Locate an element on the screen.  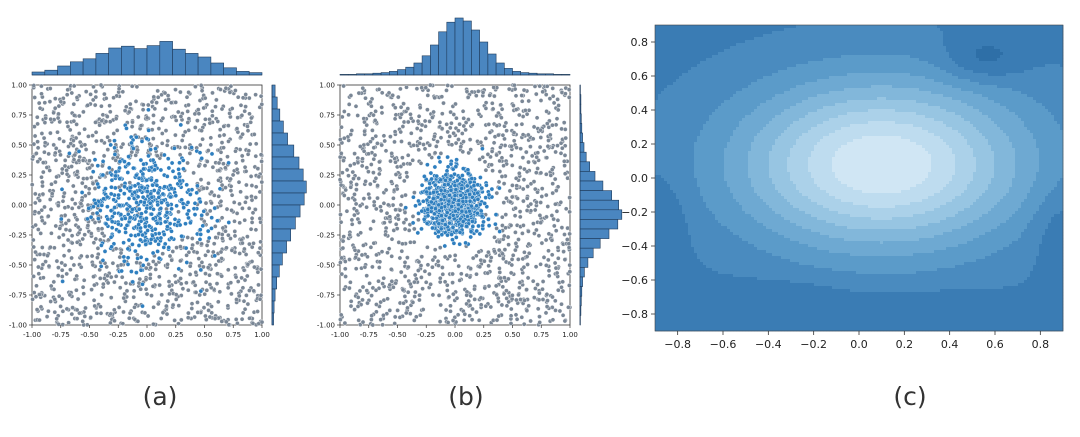
hist-bar-x is located at coordinates (217, 69).